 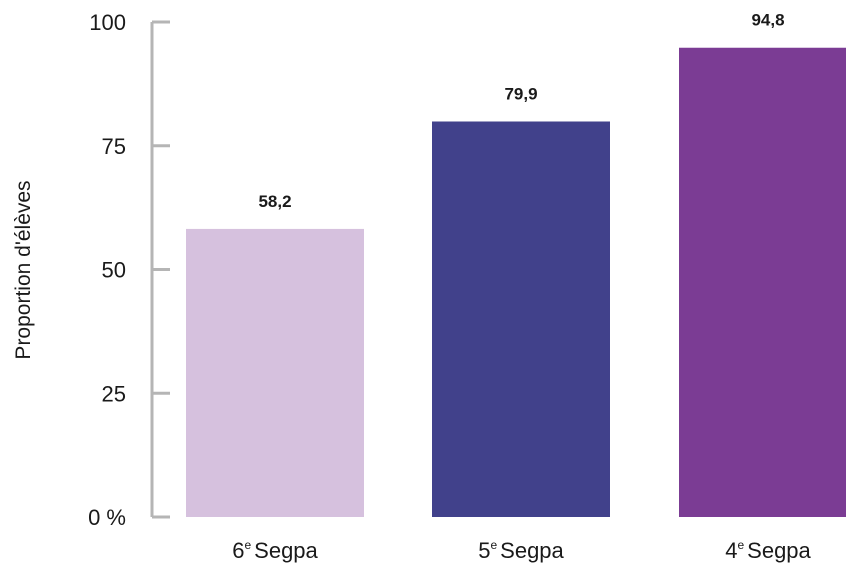 I want to click on y-tick-label: 0 %, so click(x=107, y=517).